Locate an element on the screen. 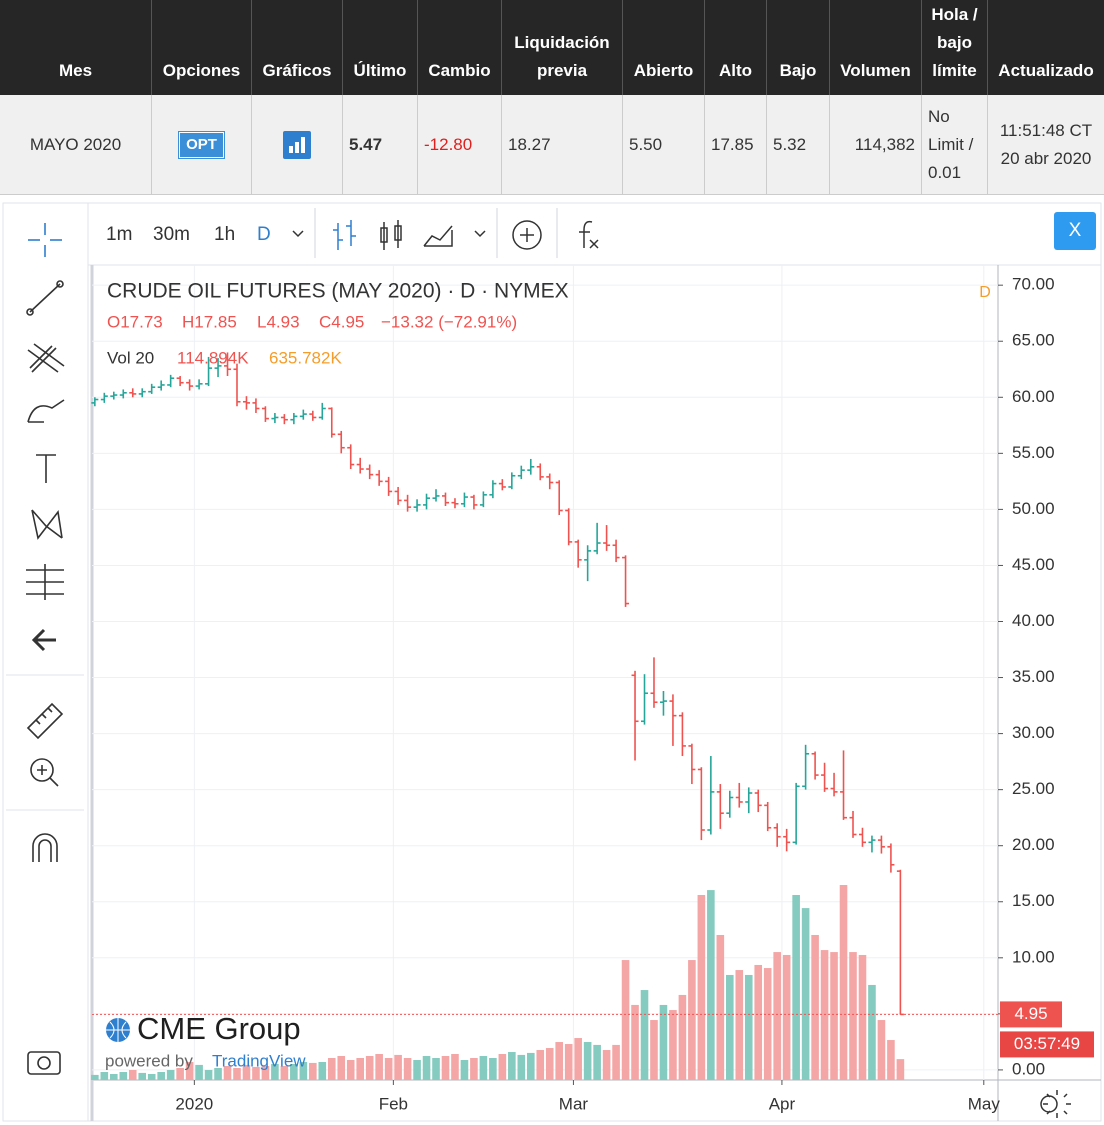 This screenshot has width=1104, height=1125. header-cell: Volumen is located at coordinates (876, 47).